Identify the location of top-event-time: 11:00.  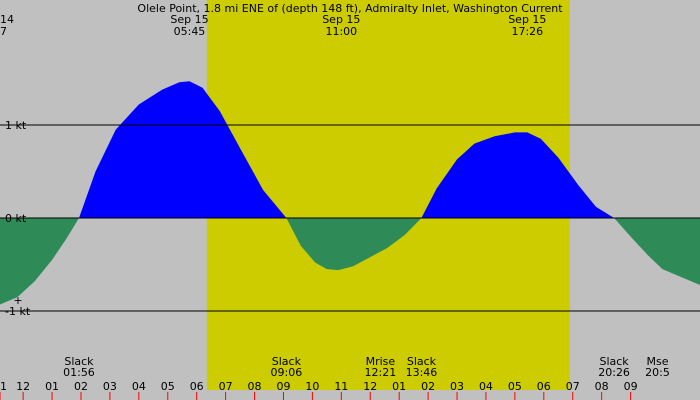
(341, 31).